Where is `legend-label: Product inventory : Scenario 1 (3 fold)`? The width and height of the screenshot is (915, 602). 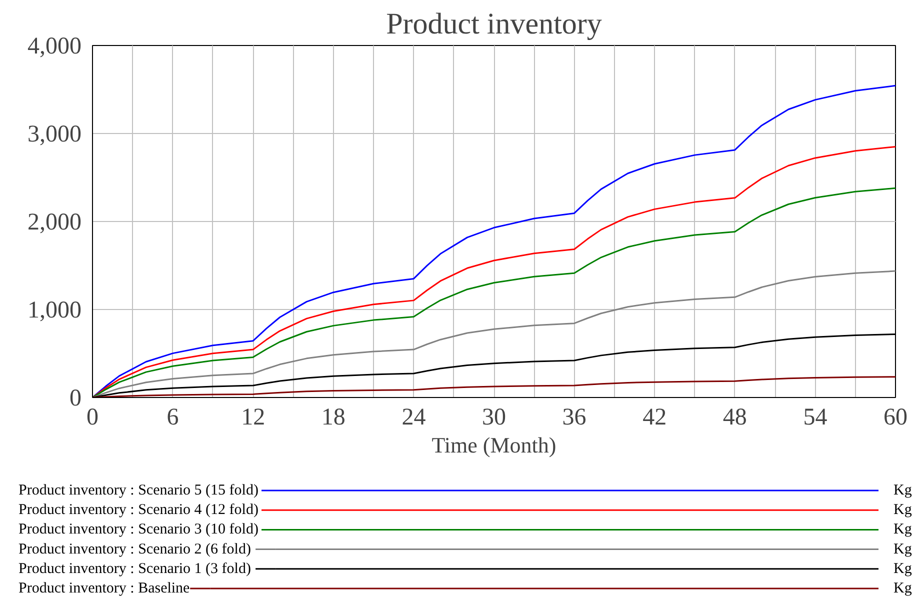
legend-label: Product inventory : Scenario 1 (3 fold) is located at coordinates (134, 568).